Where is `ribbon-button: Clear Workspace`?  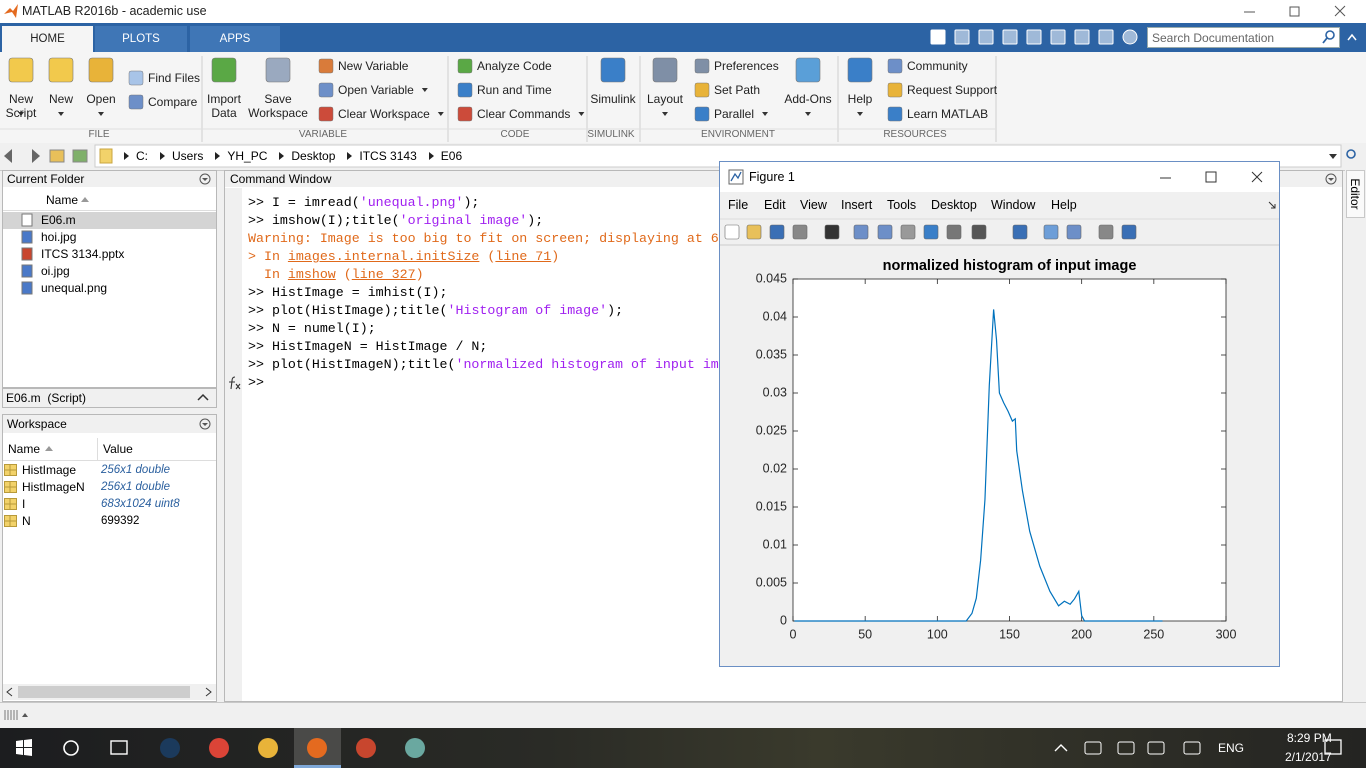
ribbon-button: Clear Workspace is located at coordinates (384, 114).